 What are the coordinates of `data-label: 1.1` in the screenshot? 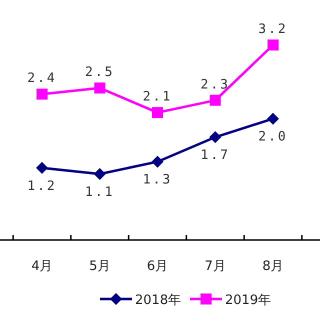 It's located at (99, 192).